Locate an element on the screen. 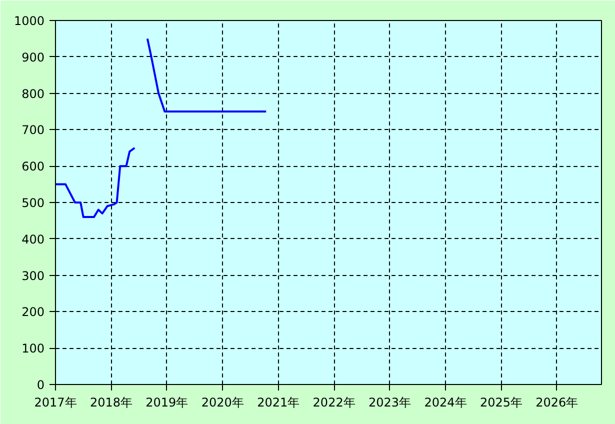 This screenshot has height=424, width=615. y-tick-label: 1000 is located at coordinates (29, 21).